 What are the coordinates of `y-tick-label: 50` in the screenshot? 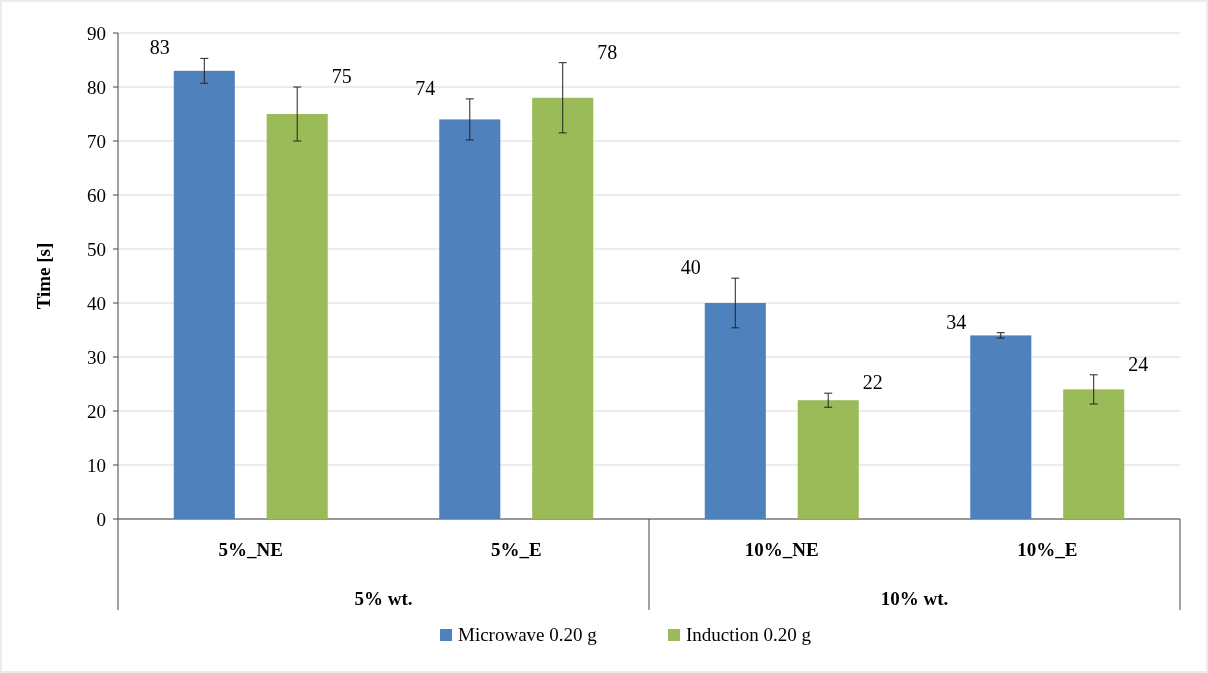 It's located at (96, 249).